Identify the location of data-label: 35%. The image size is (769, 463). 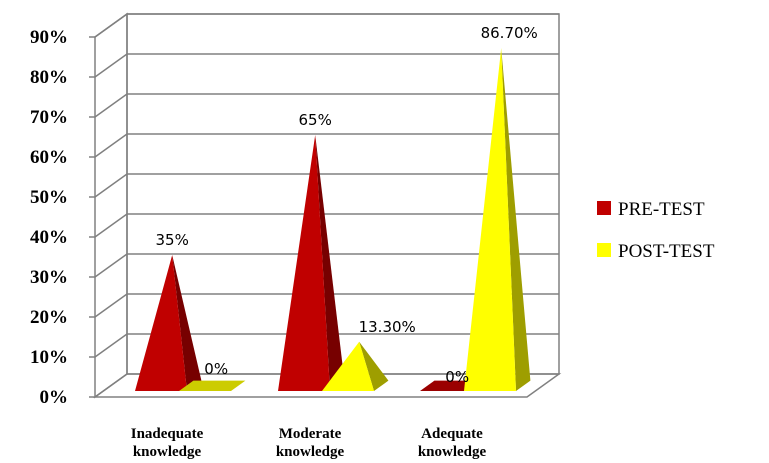
(172, 240).